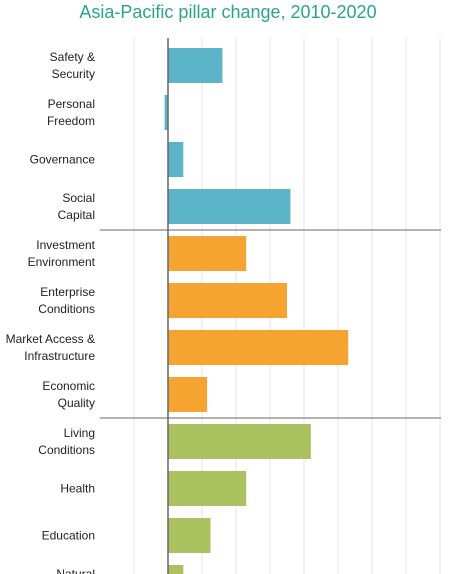 This screenshot has height=574, width=456. I want to click on category-label: Education, so click(68, 535).